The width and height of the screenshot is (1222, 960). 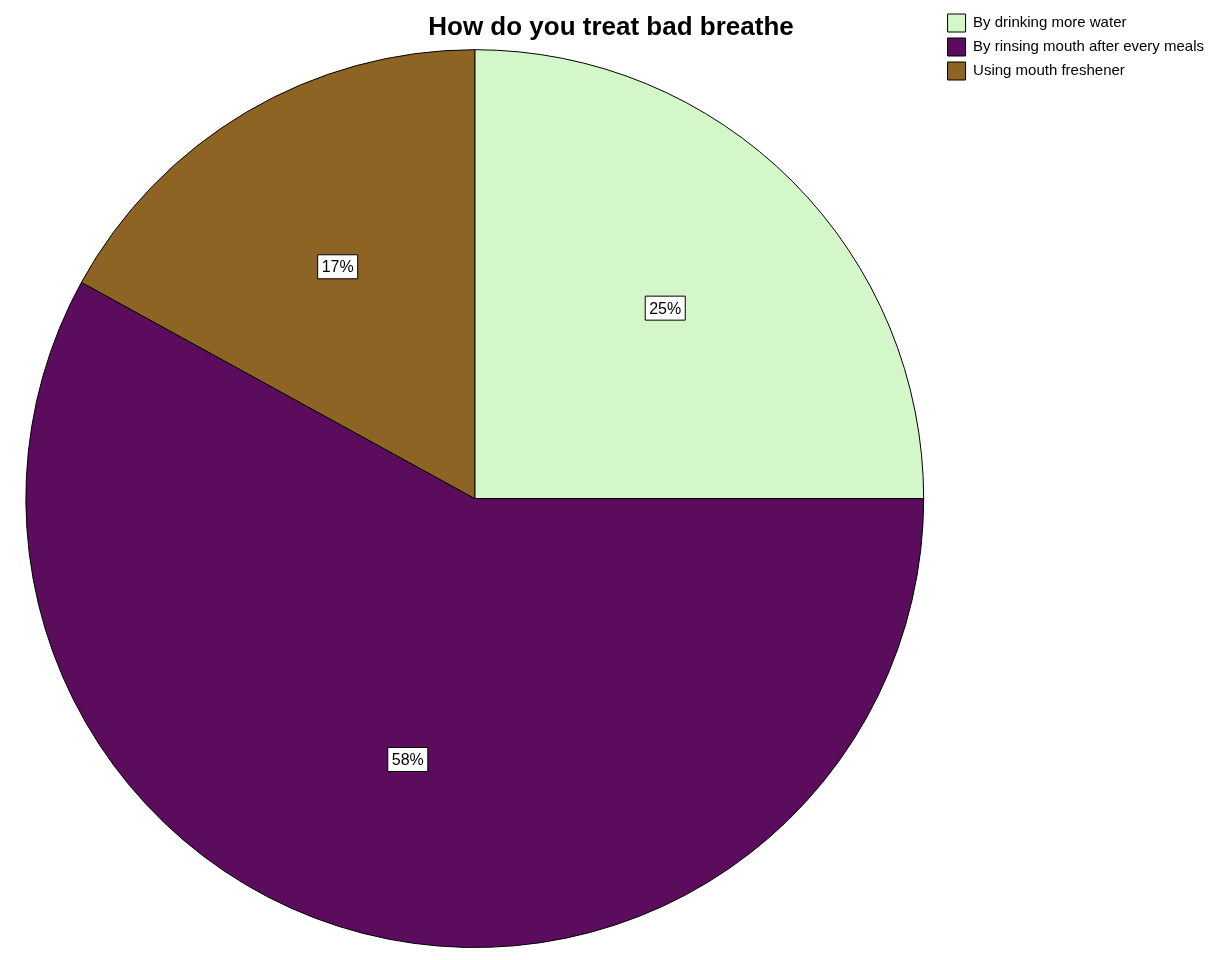 I want to click on legend-label: By rinsing mouth after every meals, so click(x=1089, y=46).